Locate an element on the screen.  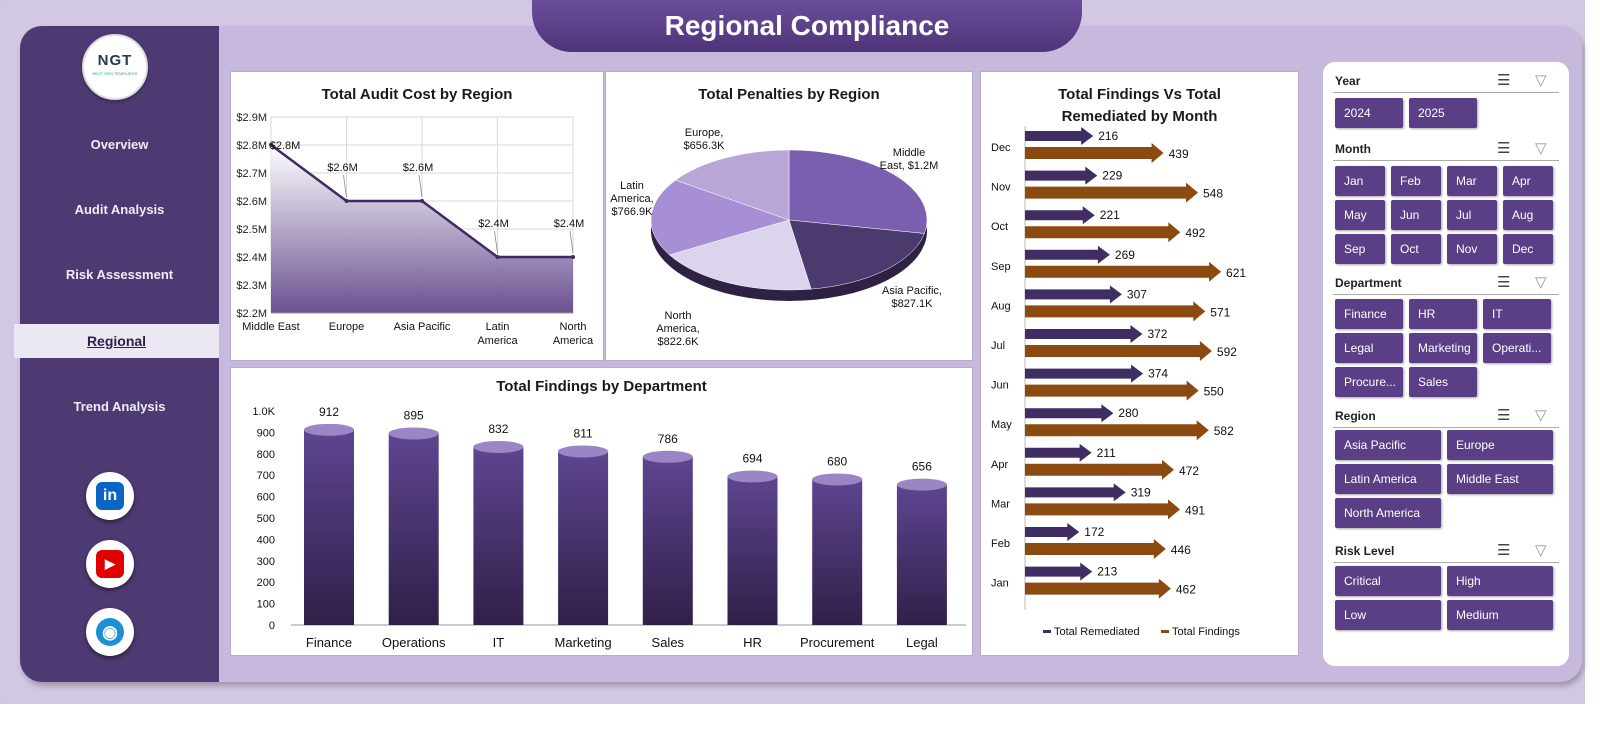
nav-trend-analysis: Trend Analysis is located at coordinates (119, 406).